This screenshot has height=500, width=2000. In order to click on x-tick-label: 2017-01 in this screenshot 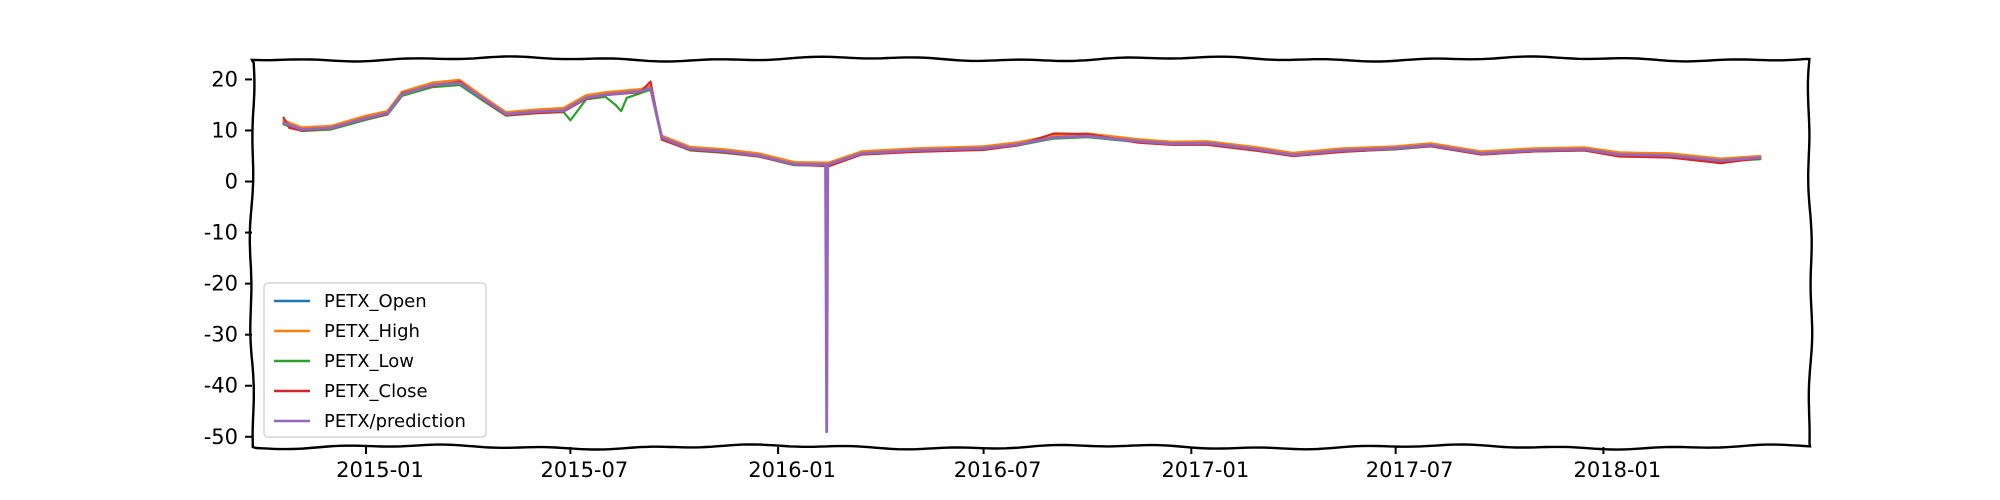, I will do `click(1205, 470)`.